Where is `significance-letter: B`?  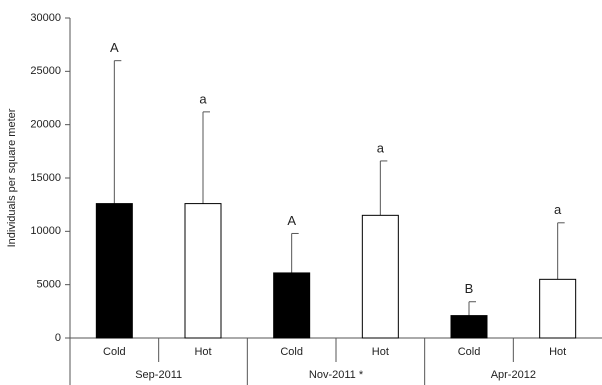
significance-letter: B is located at coordinates (469, 288).